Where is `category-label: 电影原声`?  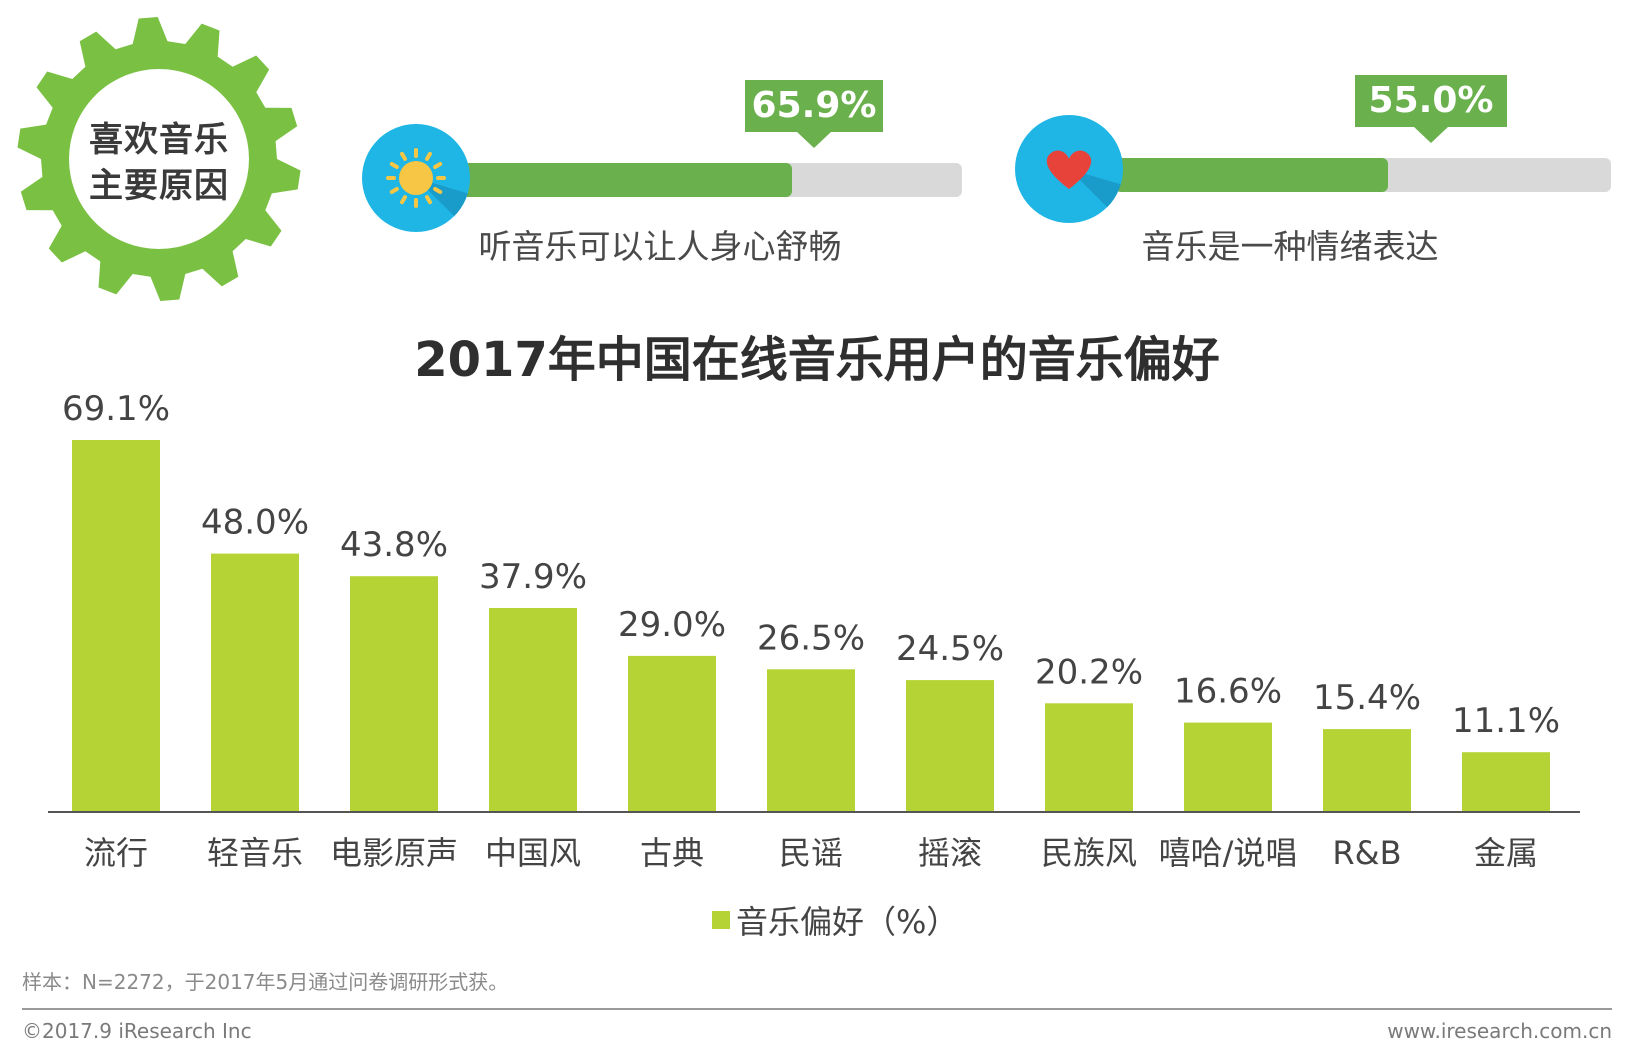 category-label: 电影原声 is located at coordinates (394, 853).